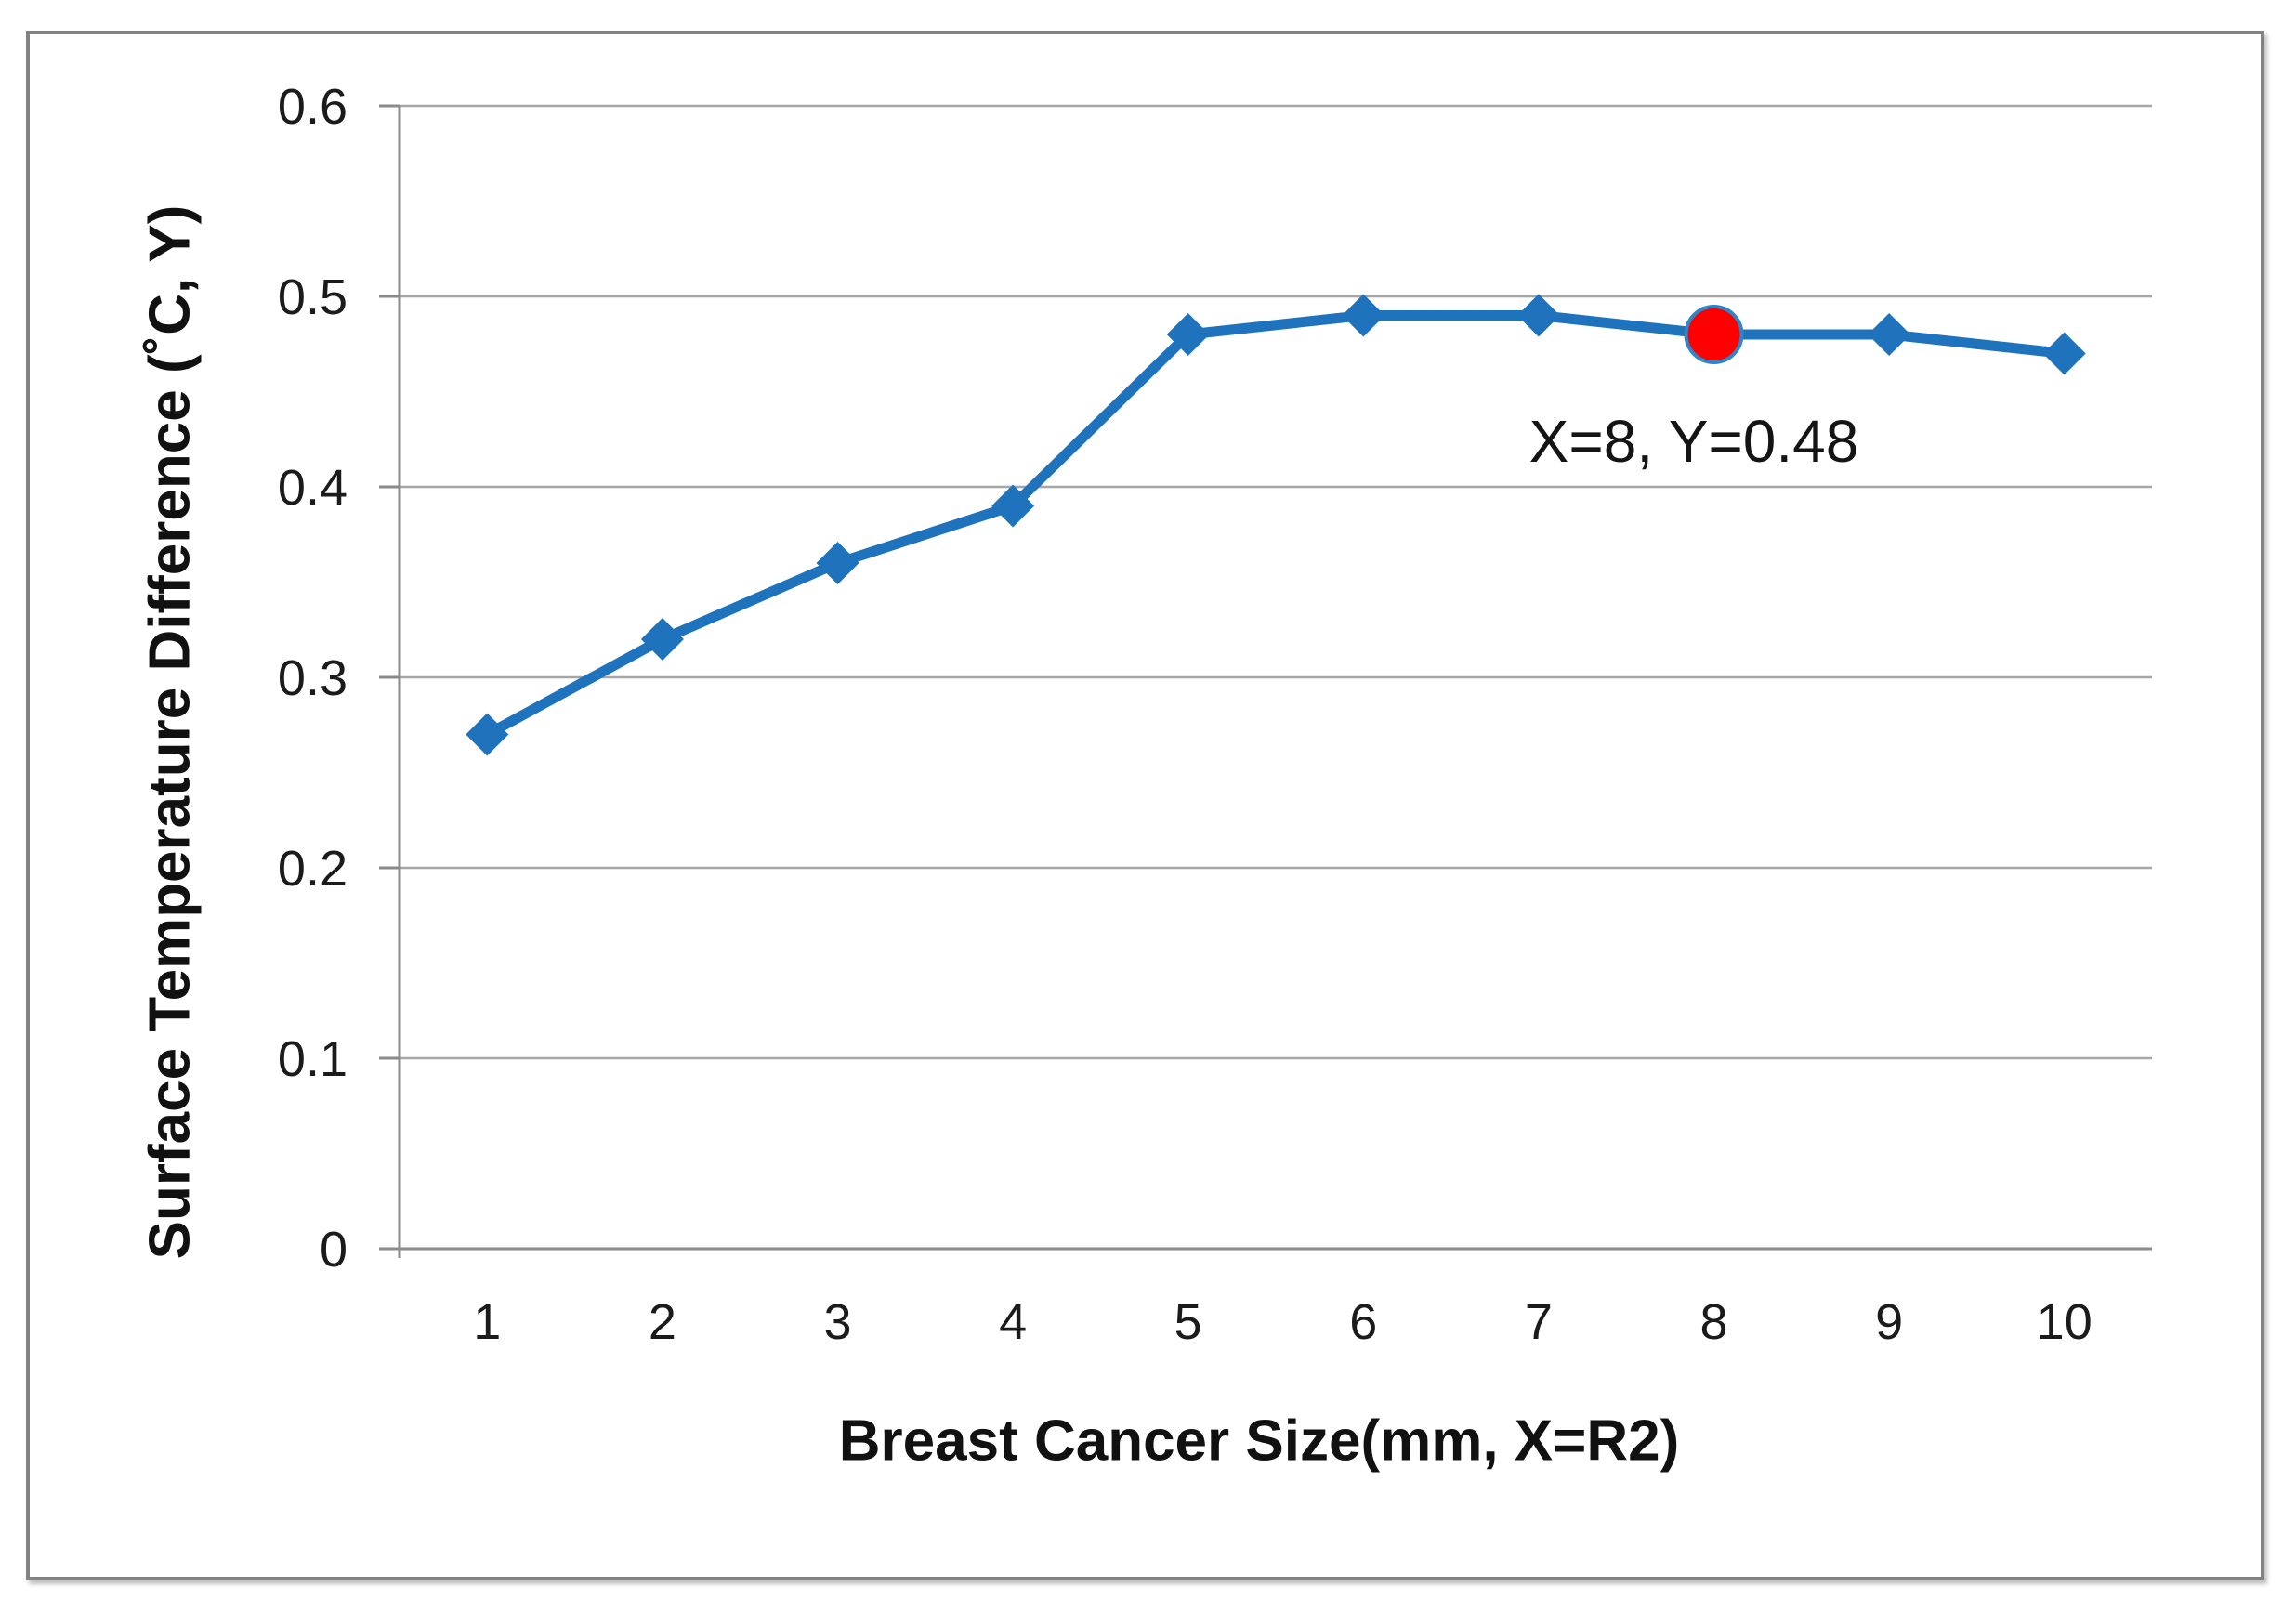 This screenshot has height=1612, width=2296. I want to click on x-axis-title: Breast Cancer Size(mm, X=R2), so click(1259, 1441).